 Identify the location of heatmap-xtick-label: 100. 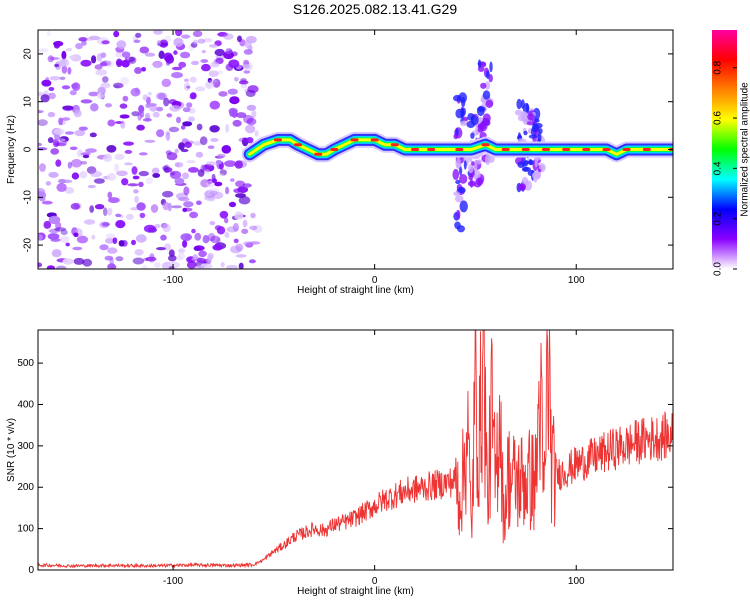
(576, 280).